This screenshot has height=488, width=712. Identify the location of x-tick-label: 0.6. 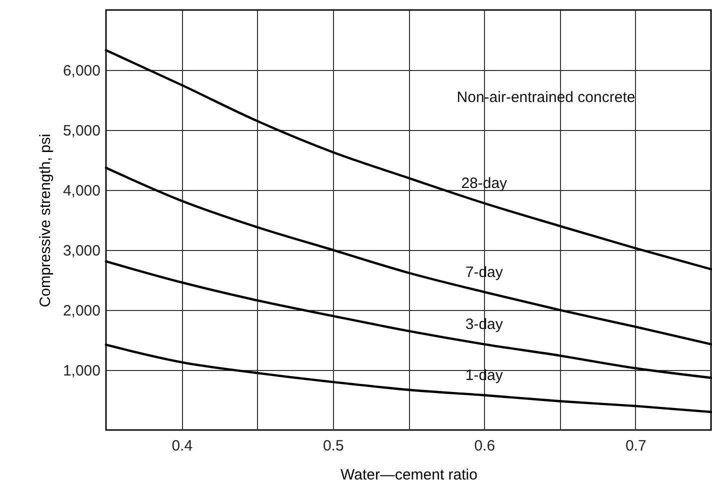
(485, 446).